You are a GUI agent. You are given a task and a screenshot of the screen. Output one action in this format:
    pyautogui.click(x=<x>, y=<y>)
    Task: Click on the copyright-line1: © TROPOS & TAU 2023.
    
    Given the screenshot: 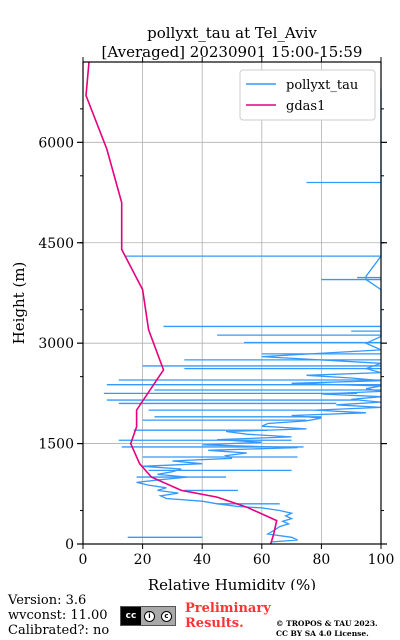 What is the action you would take?
    pyautogui.click(x=327, y=623)
    